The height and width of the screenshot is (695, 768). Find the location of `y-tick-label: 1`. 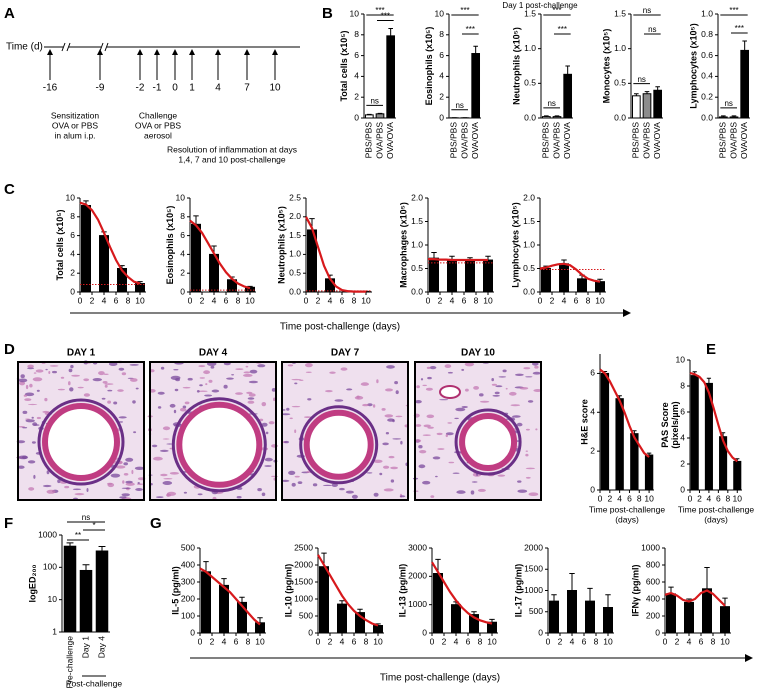

y-tick-label: 1 is located at coordinates (54, 631).